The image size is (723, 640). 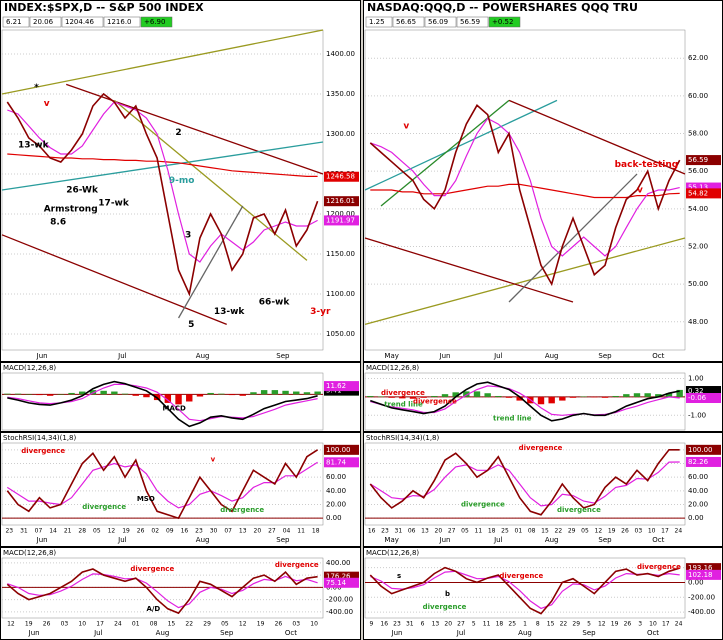 What do you see at coordinates (425, 531) in the screenshot?
I see `x-tick-label: 13` at bounding box center [425, 531].